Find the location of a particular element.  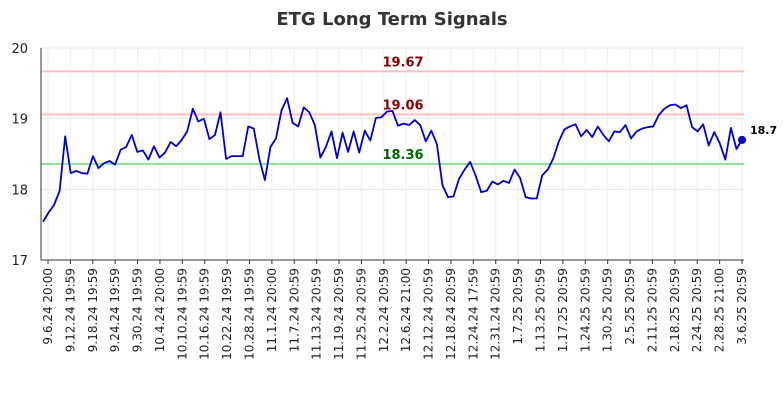

x-tick-label: 11.19.24 20:59 is located at coordinates (339, 314).